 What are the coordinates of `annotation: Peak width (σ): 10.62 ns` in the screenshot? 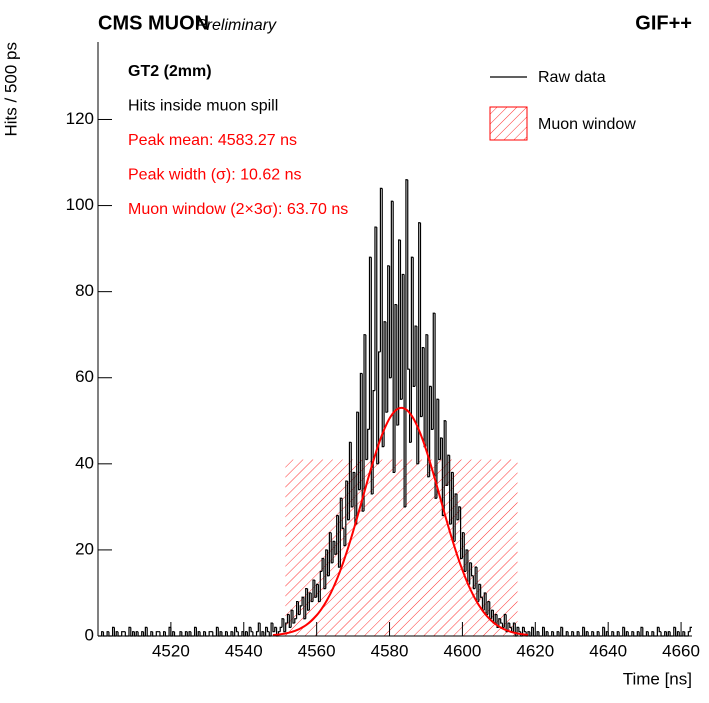 It's located at (215, 175).